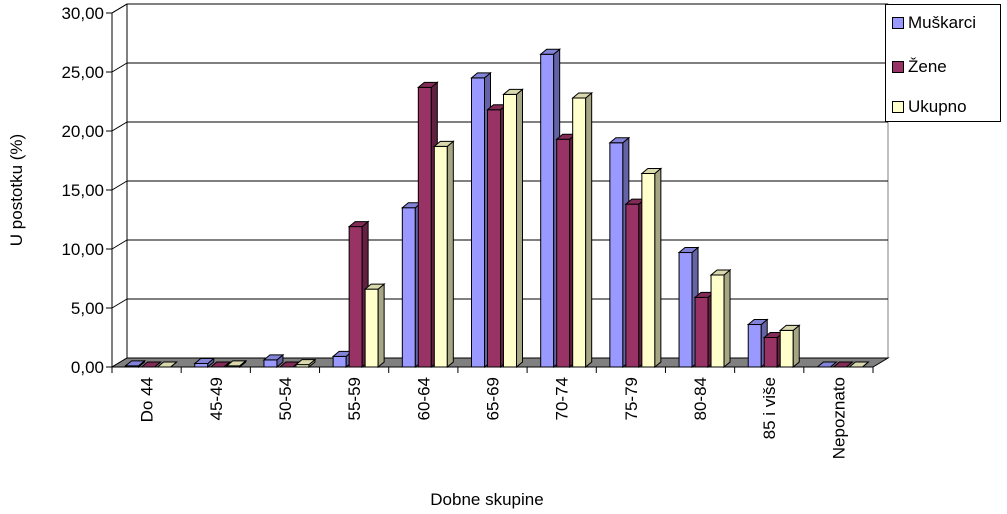 This screenshot has width=1007, height=514. I want to click on y-tick-label: 20,00, so click(82, 131).